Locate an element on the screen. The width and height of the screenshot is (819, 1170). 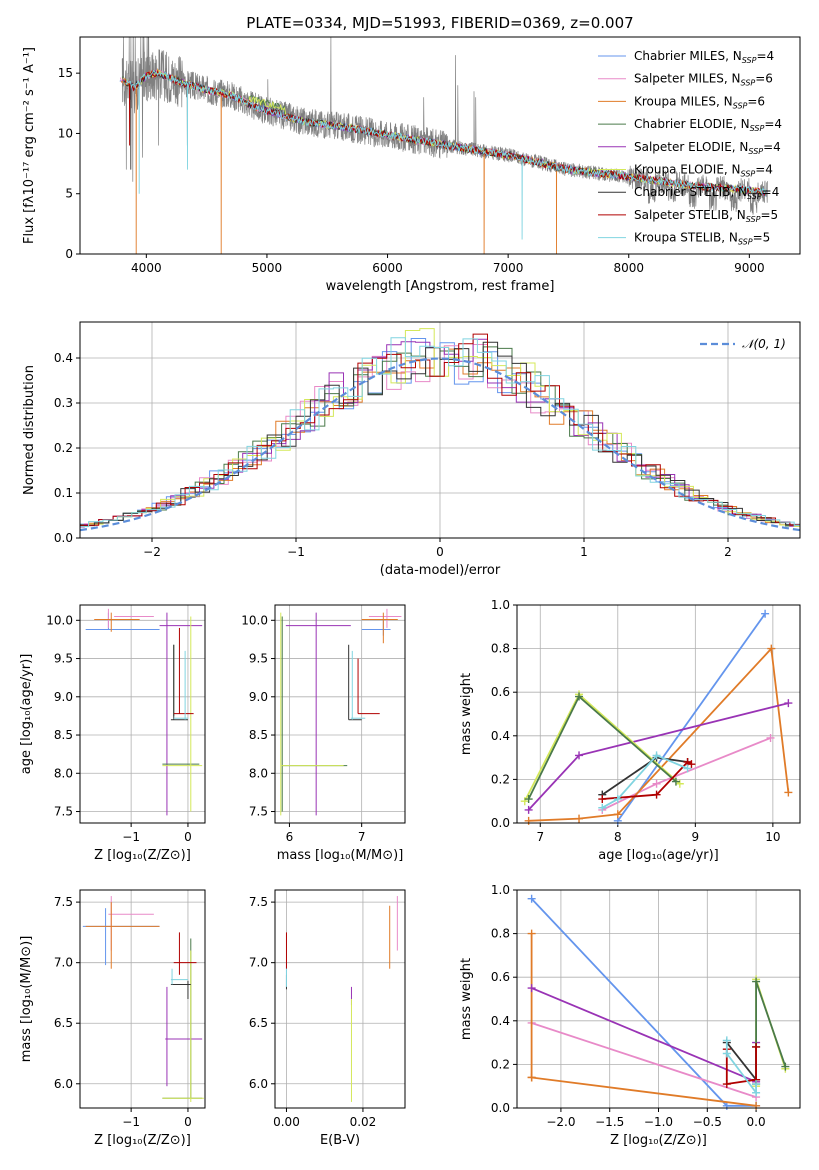
x-tick-label: −2.0 is located at coordinates (560, 1122).